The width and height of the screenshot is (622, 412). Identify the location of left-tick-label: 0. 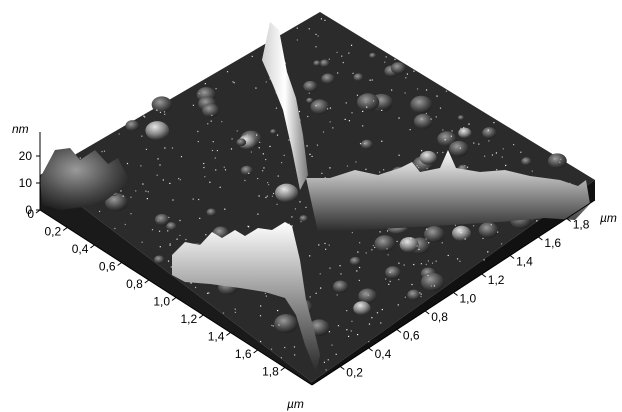
(30, 214).